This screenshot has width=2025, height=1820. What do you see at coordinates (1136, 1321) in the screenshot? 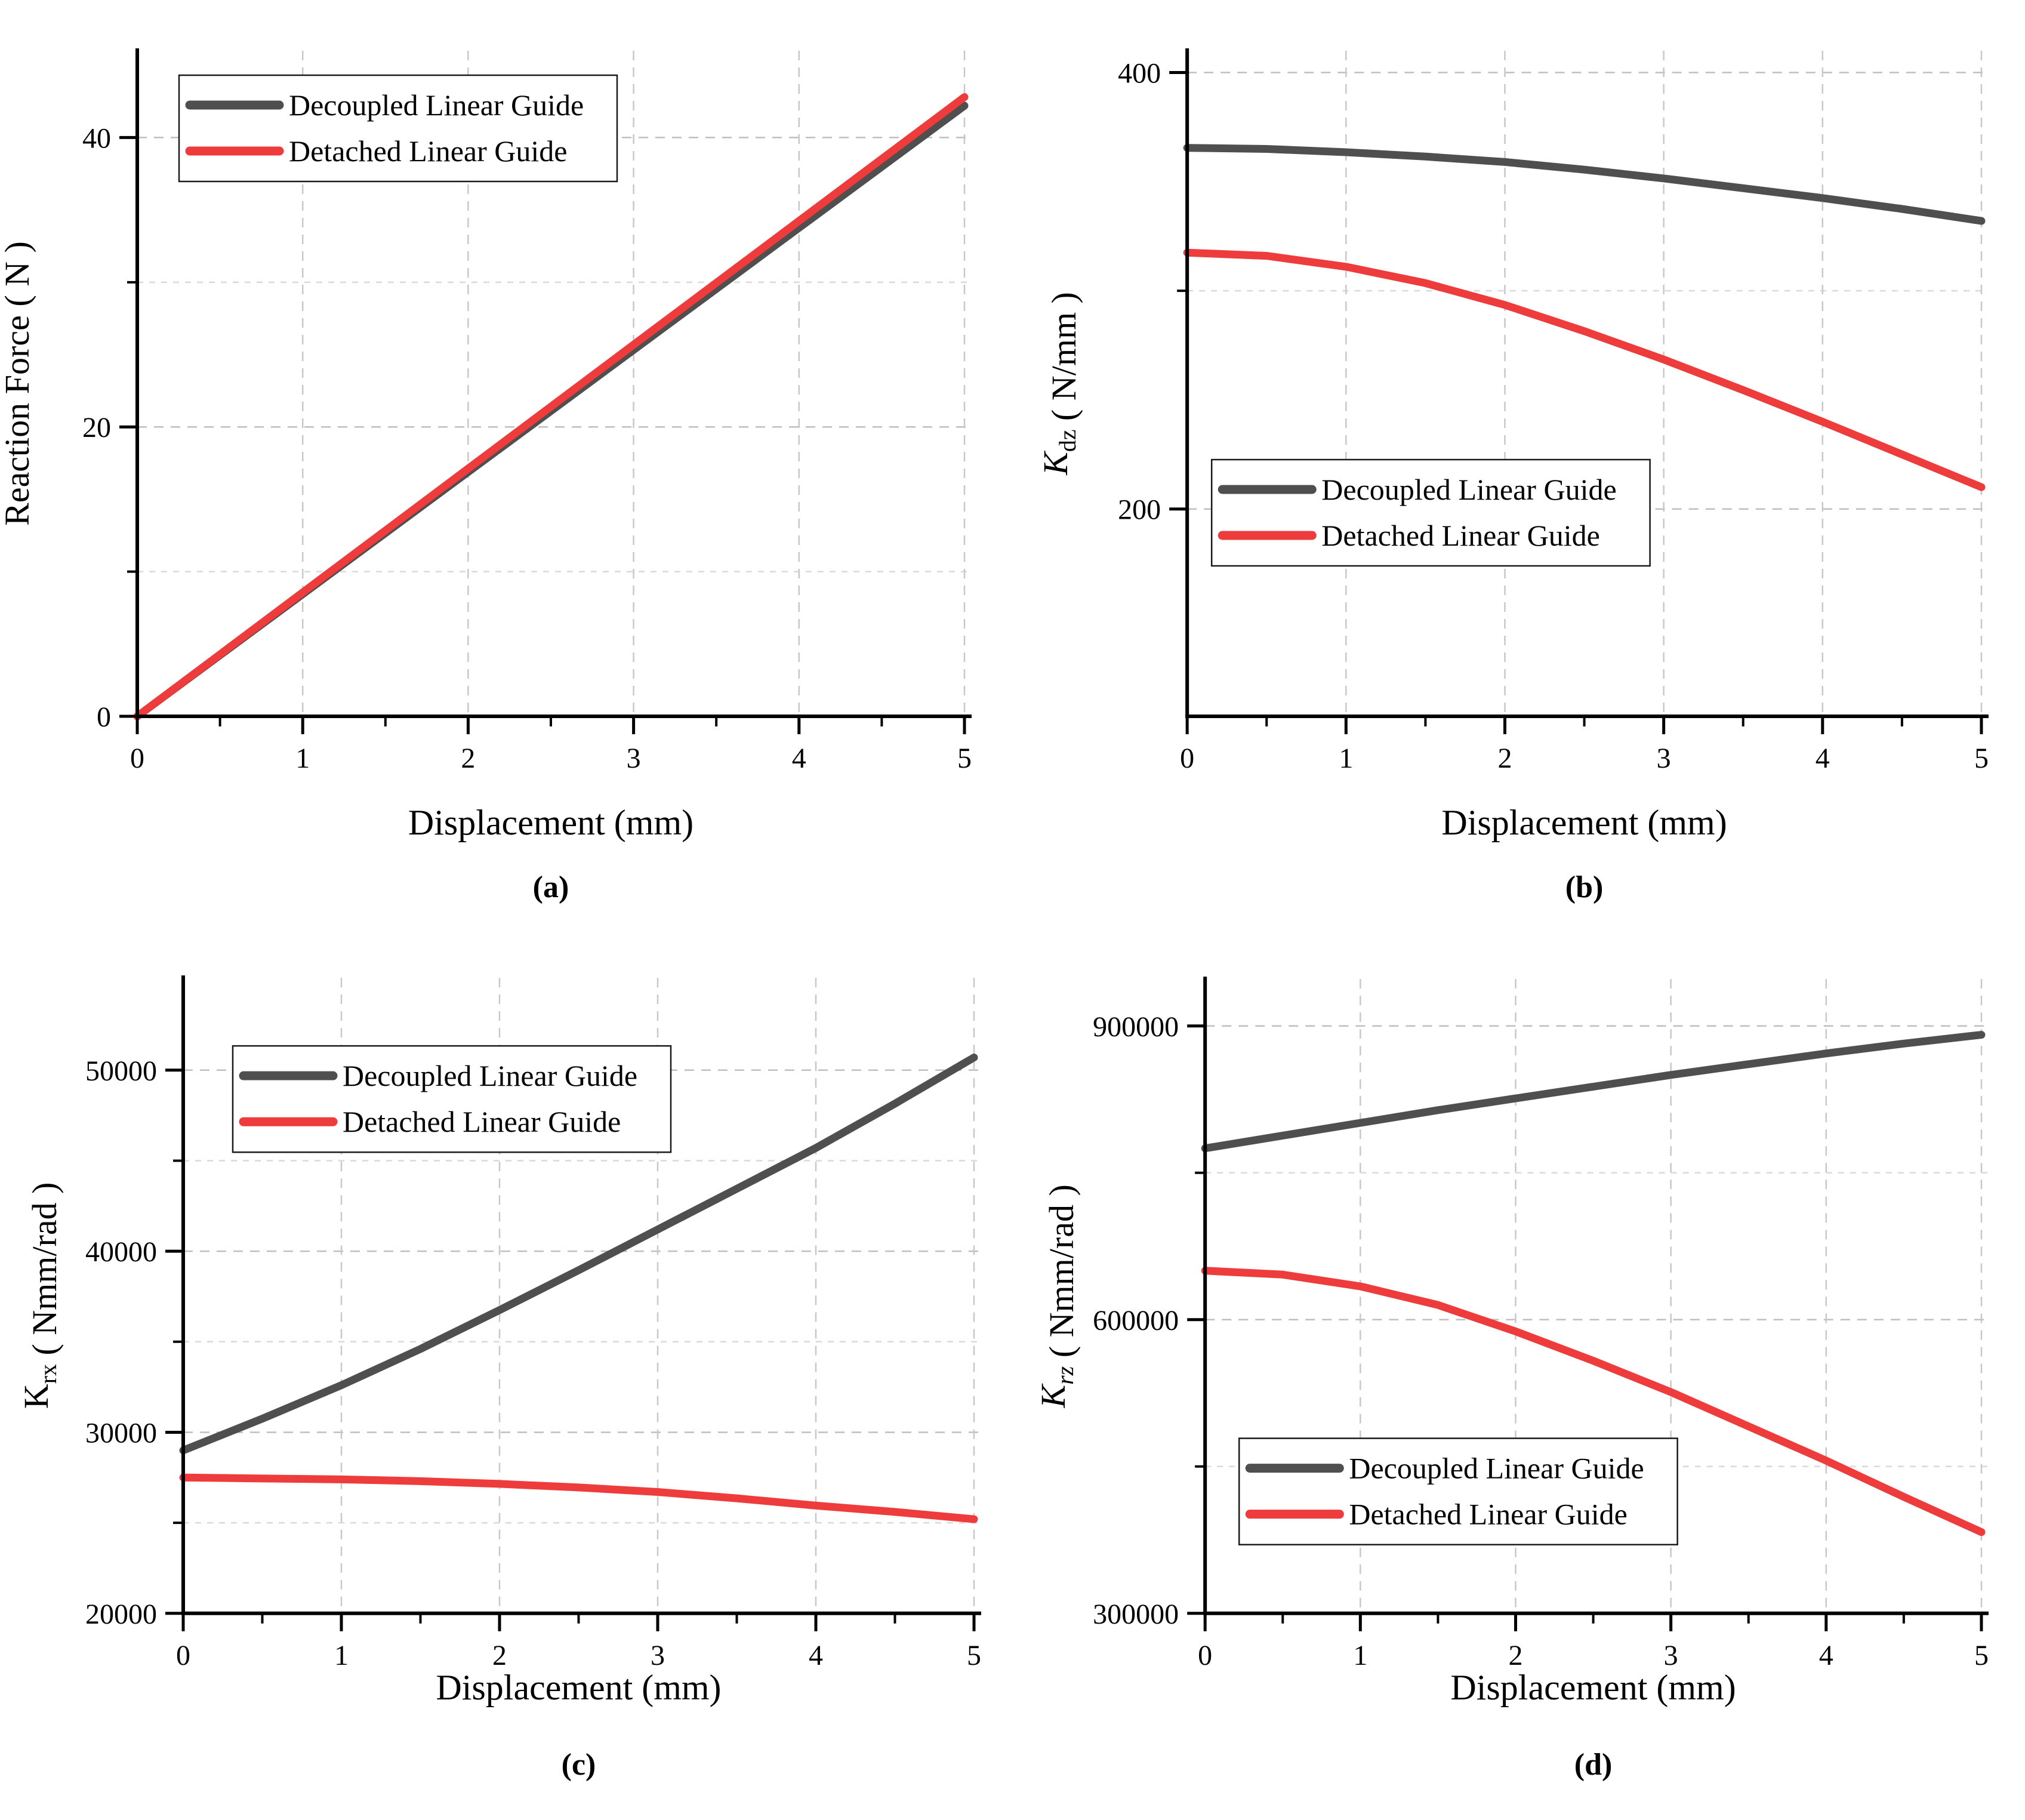
I see `y-tick-label: 600000` at bounding box center [1136, 1321].